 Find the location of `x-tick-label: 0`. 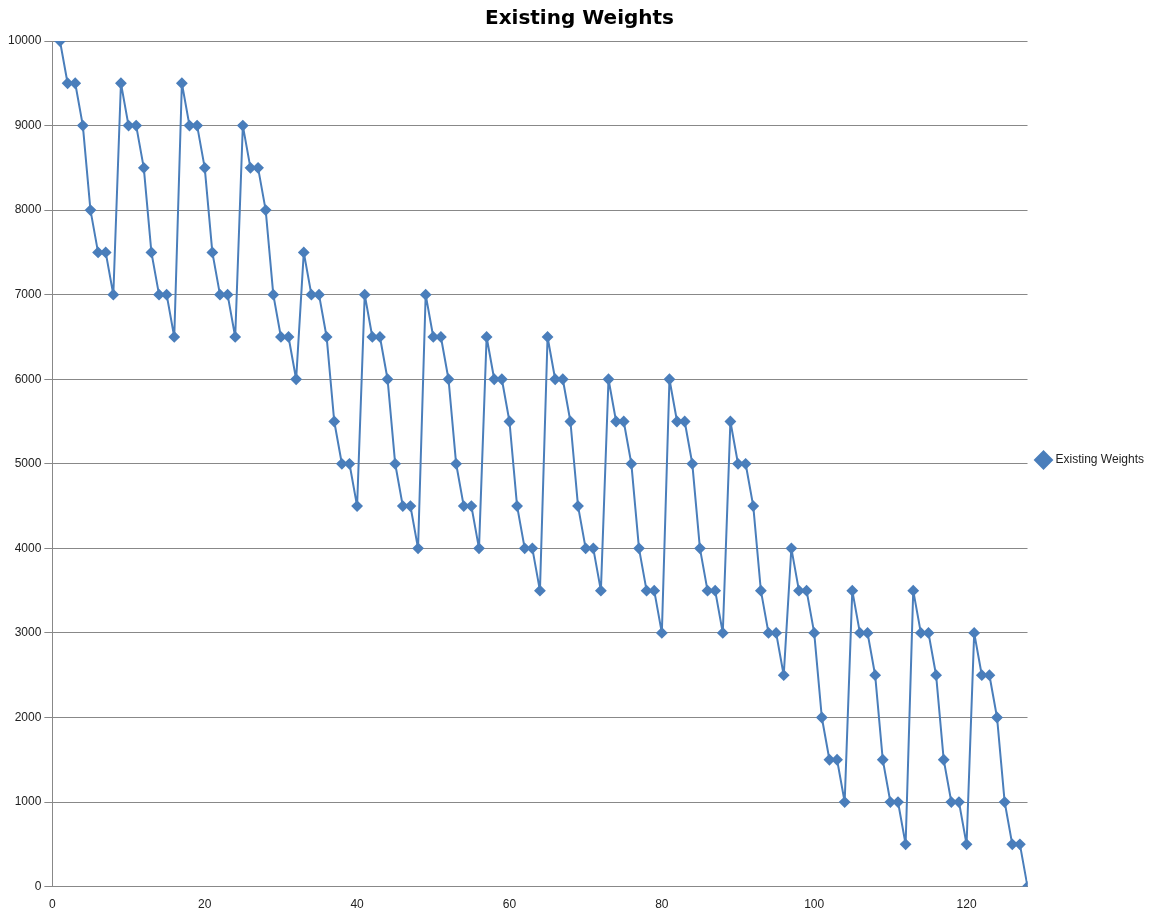

x-tick-label: 0 is located at coordinates (53, 904).